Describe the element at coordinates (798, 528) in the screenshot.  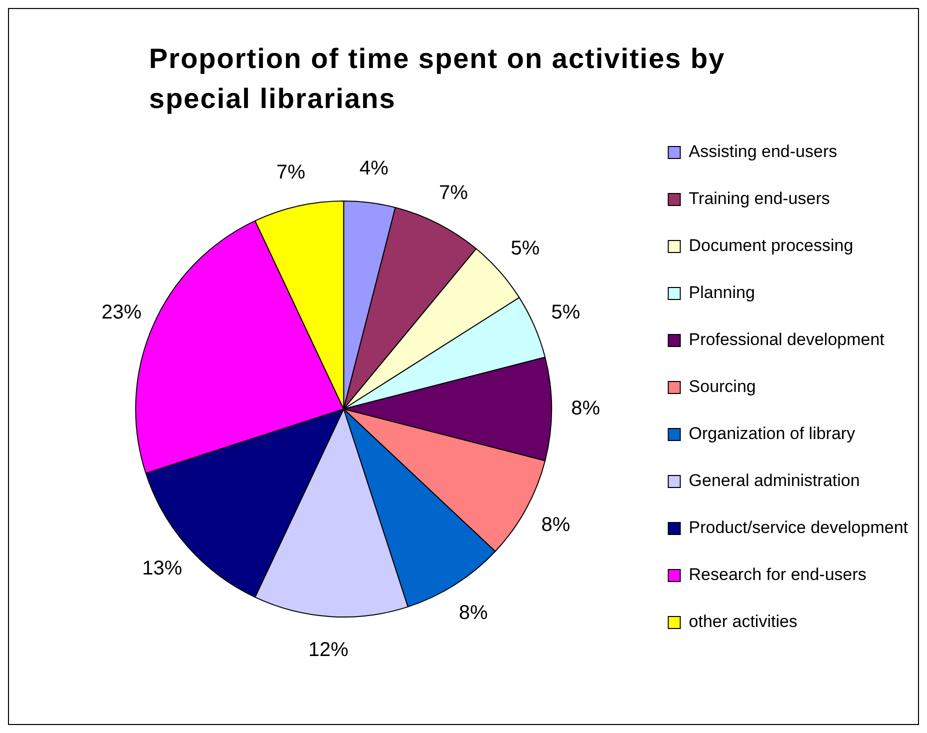
I see `legend-label: Product/service development` at that location.